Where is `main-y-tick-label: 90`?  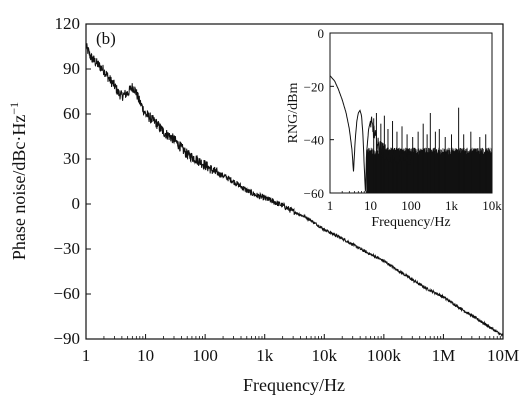
main-y-tick-label: 90 is located at coordinates (71, 68).